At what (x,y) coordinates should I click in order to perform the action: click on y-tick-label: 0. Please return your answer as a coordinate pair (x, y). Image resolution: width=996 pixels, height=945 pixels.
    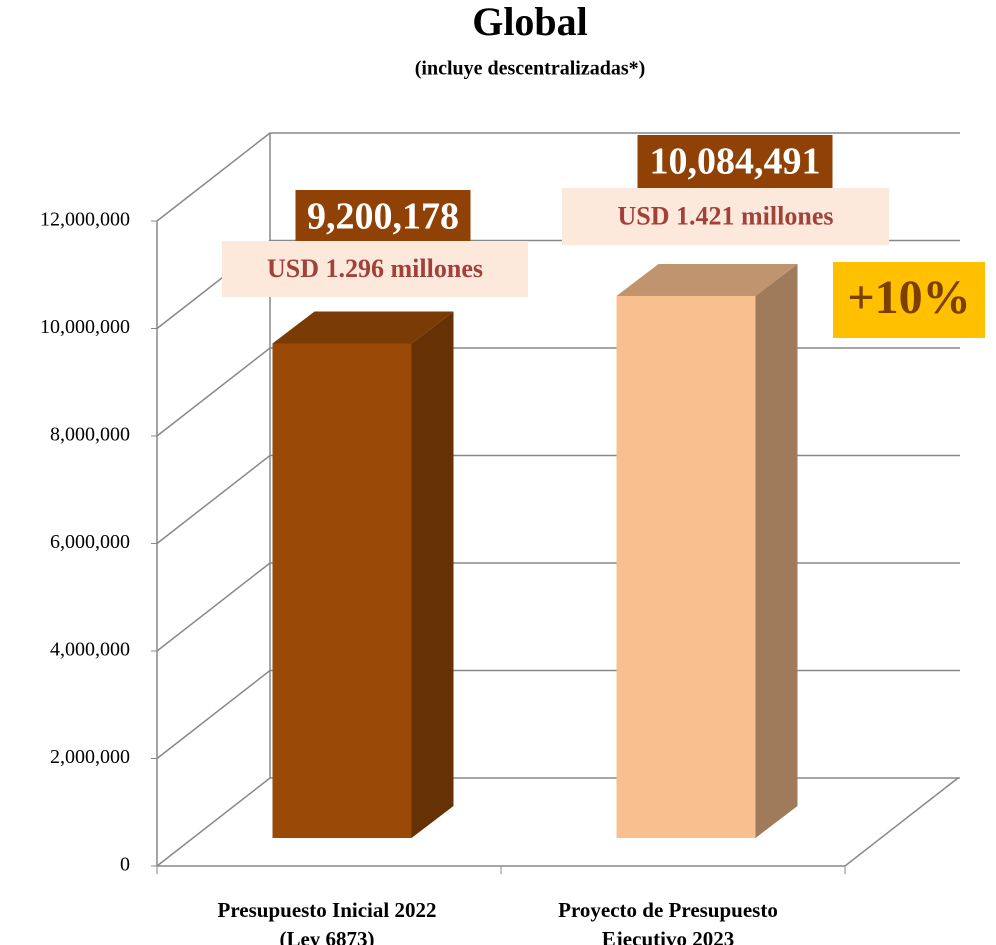
    Looking at the image, I should click on (125, 865).